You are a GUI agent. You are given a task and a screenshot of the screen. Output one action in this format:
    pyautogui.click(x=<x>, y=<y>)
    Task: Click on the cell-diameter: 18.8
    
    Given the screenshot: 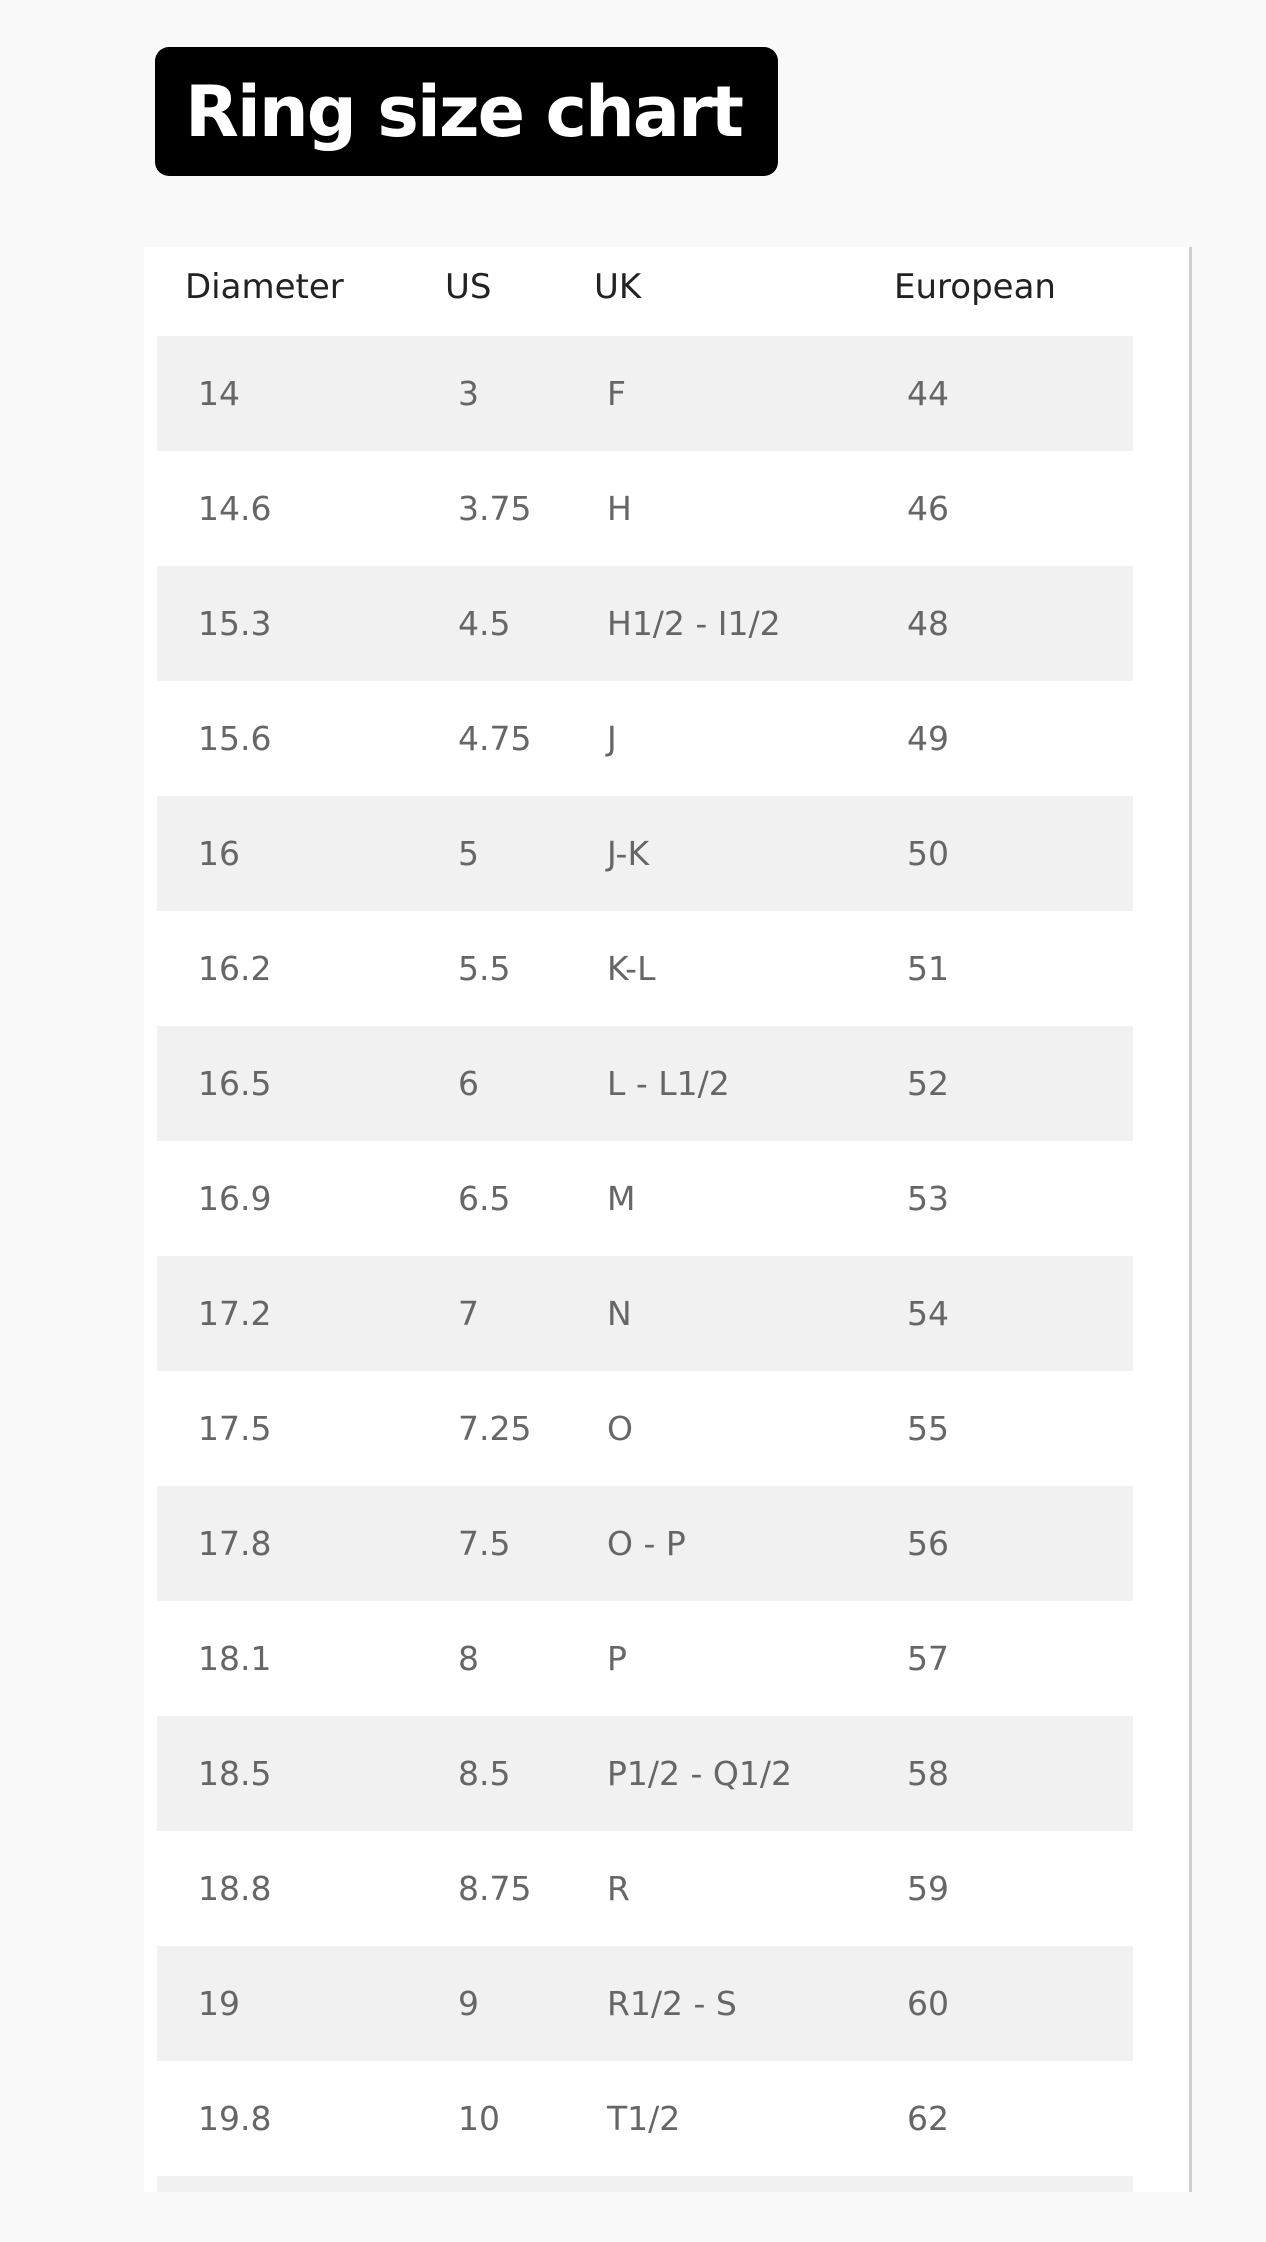 What is the action you would take?
    pyautogui.click(x=235, y=1888)
    